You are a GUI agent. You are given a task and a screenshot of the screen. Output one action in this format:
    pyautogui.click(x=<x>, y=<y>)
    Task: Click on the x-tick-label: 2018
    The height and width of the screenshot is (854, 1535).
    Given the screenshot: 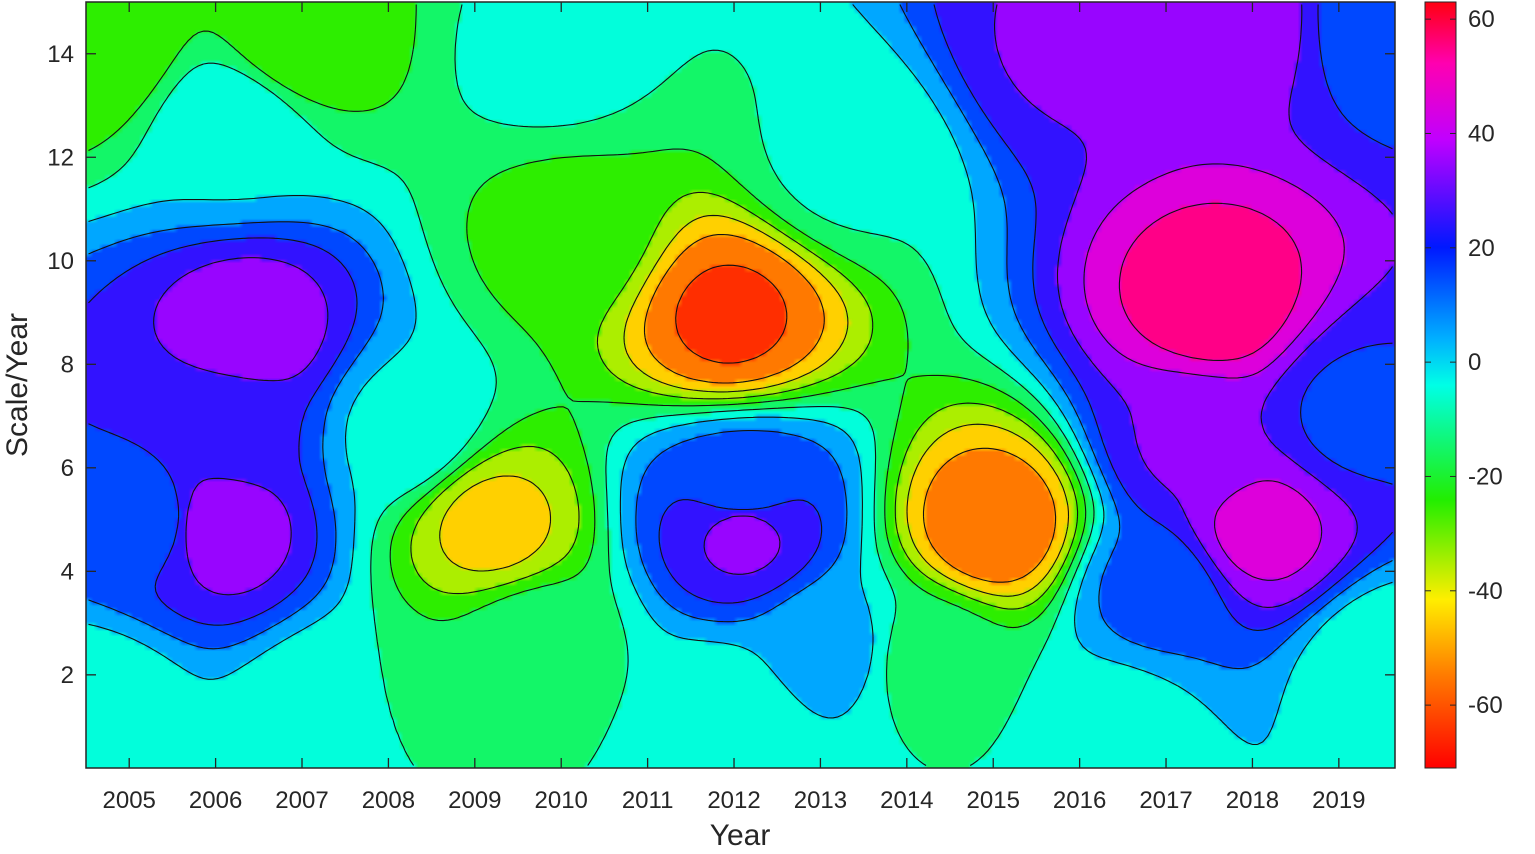 What is the action you would take?
    pyautogui.click(x=1252, y=800)
    